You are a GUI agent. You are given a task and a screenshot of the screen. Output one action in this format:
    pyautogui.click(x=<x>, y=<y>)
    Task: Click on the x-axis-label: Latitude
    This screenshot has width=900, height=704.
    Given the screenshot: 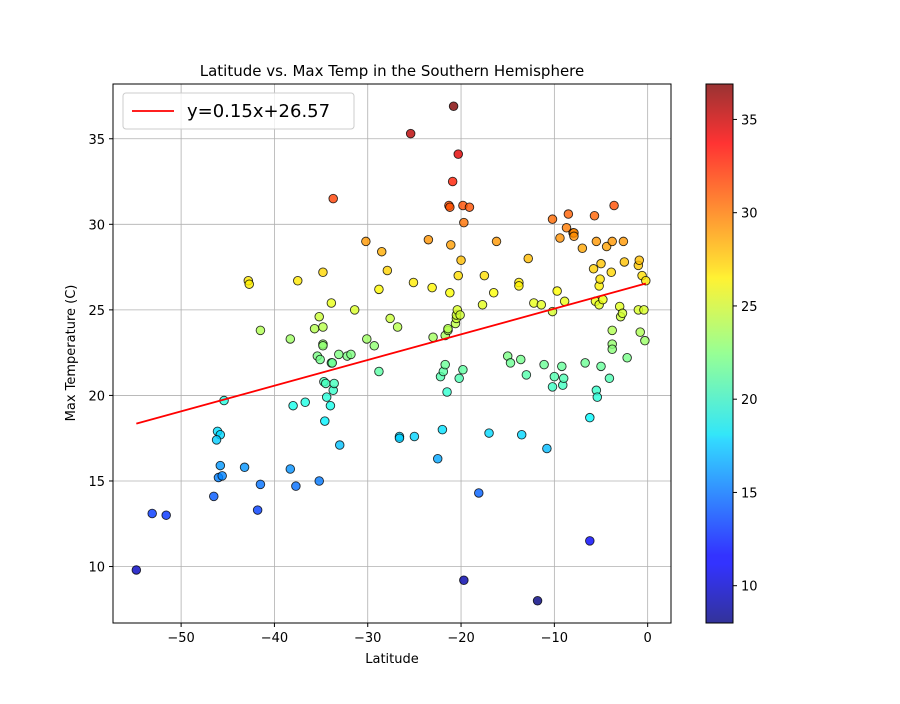 What is the action you would take?
    pyautogui.click(x=392, y=659)
    